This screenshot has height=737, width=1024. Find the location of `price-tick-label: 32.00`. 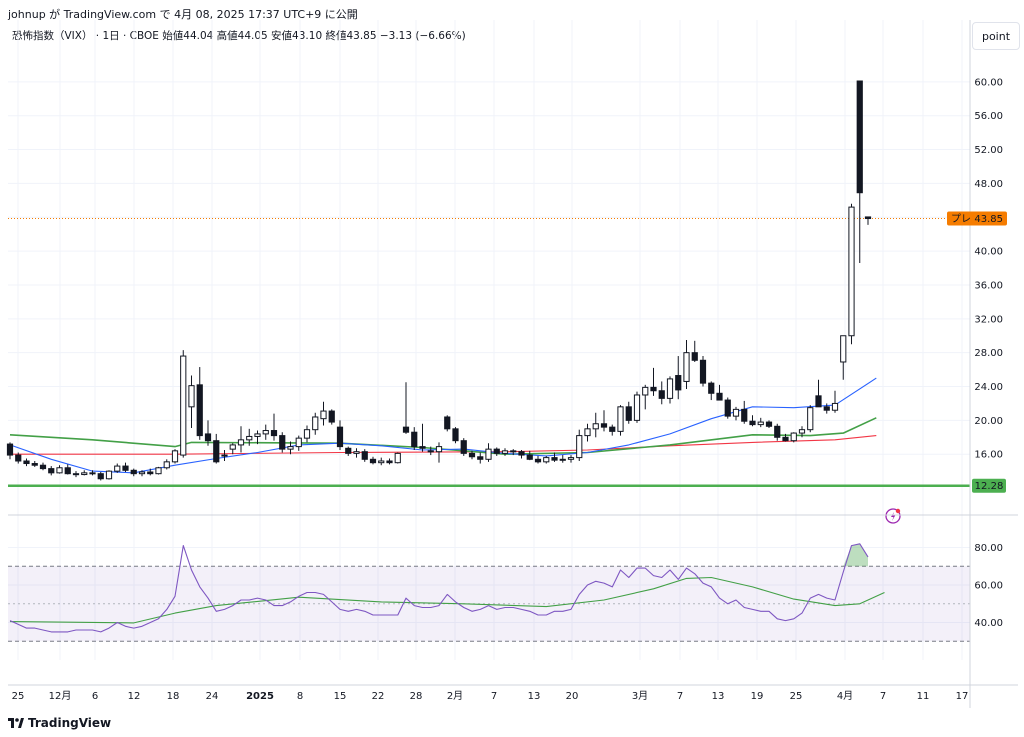

price-tick-label: 32.00 is located at coordinates (988, 319).